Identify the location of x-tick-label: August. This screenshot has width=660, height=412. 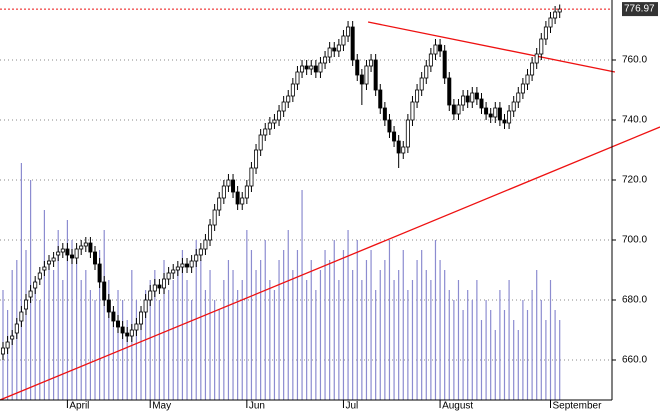
(457, 406).